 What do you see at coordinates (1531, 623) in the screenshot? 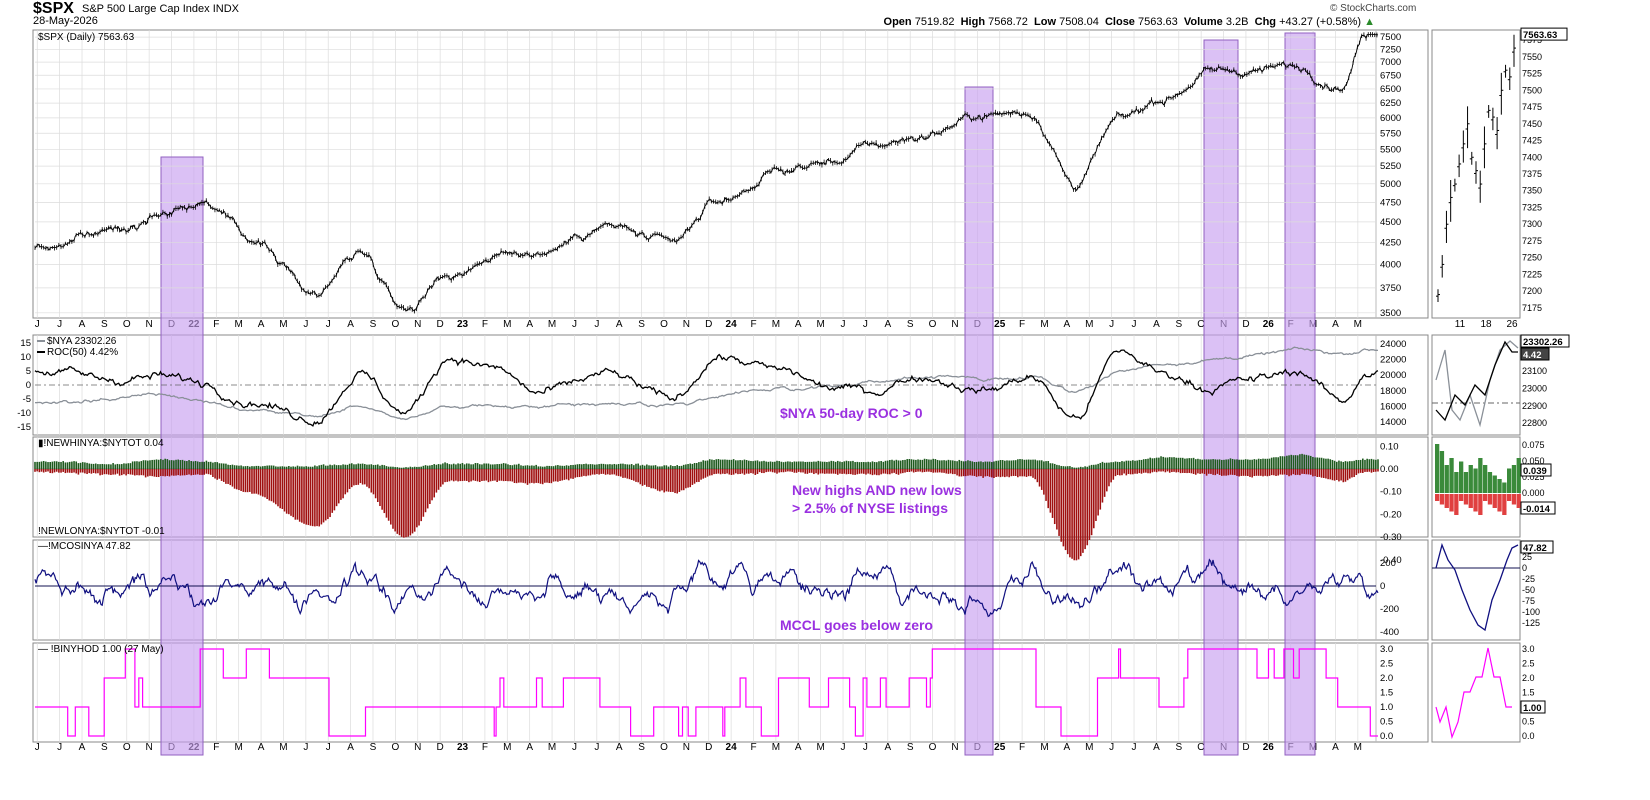
I see `inset-mcc-tick: -125` at bounding box center [1531, 623].